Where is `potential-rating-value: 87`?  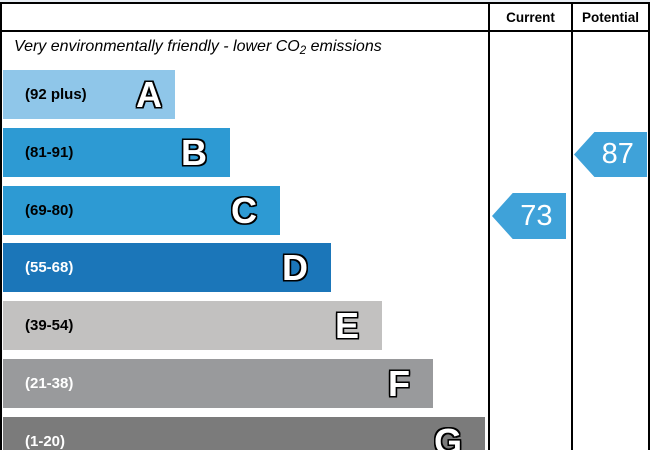
potential-rating-value: 87 is located at coordinates (617, 154).